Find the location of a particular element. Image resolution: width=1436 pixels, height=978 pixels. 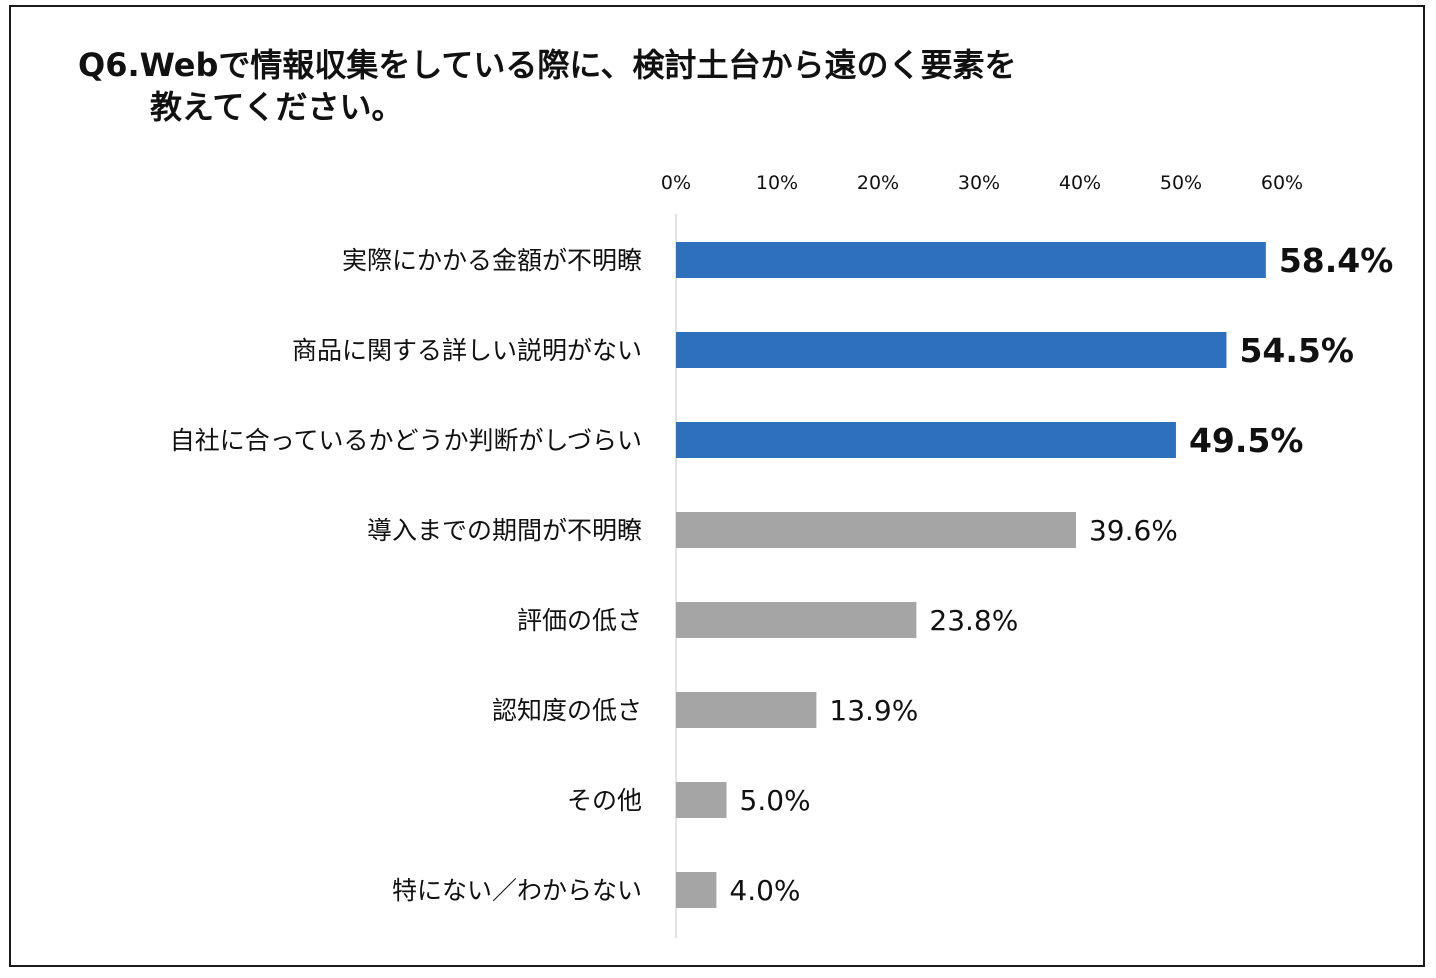

category-label: その他 is located at coordinates (604, 800).